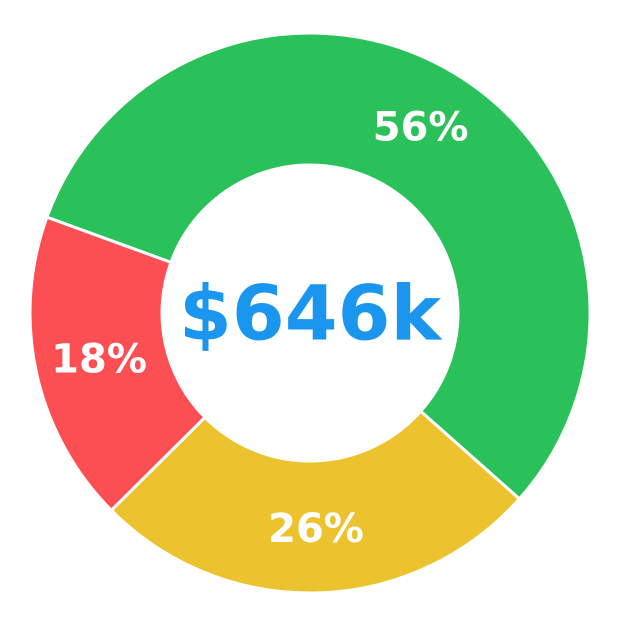 This screenshot has width=636, height=632. I want to click on center-total-label: $646k, so click(311, 313).